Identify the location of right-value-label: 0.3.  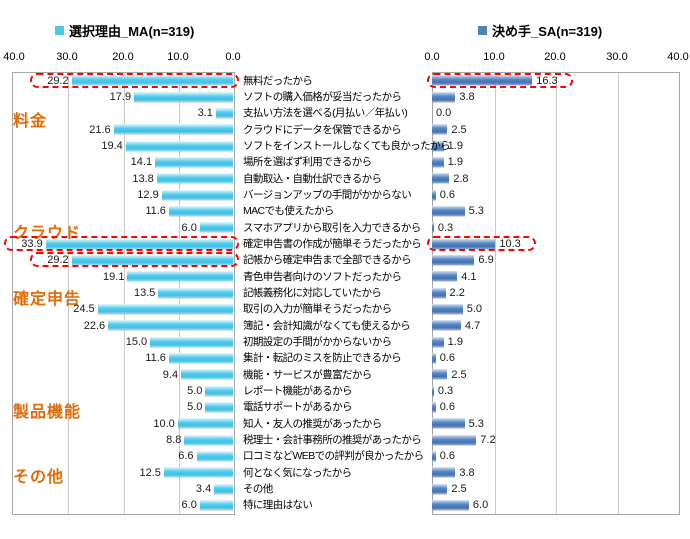
(445, 390).